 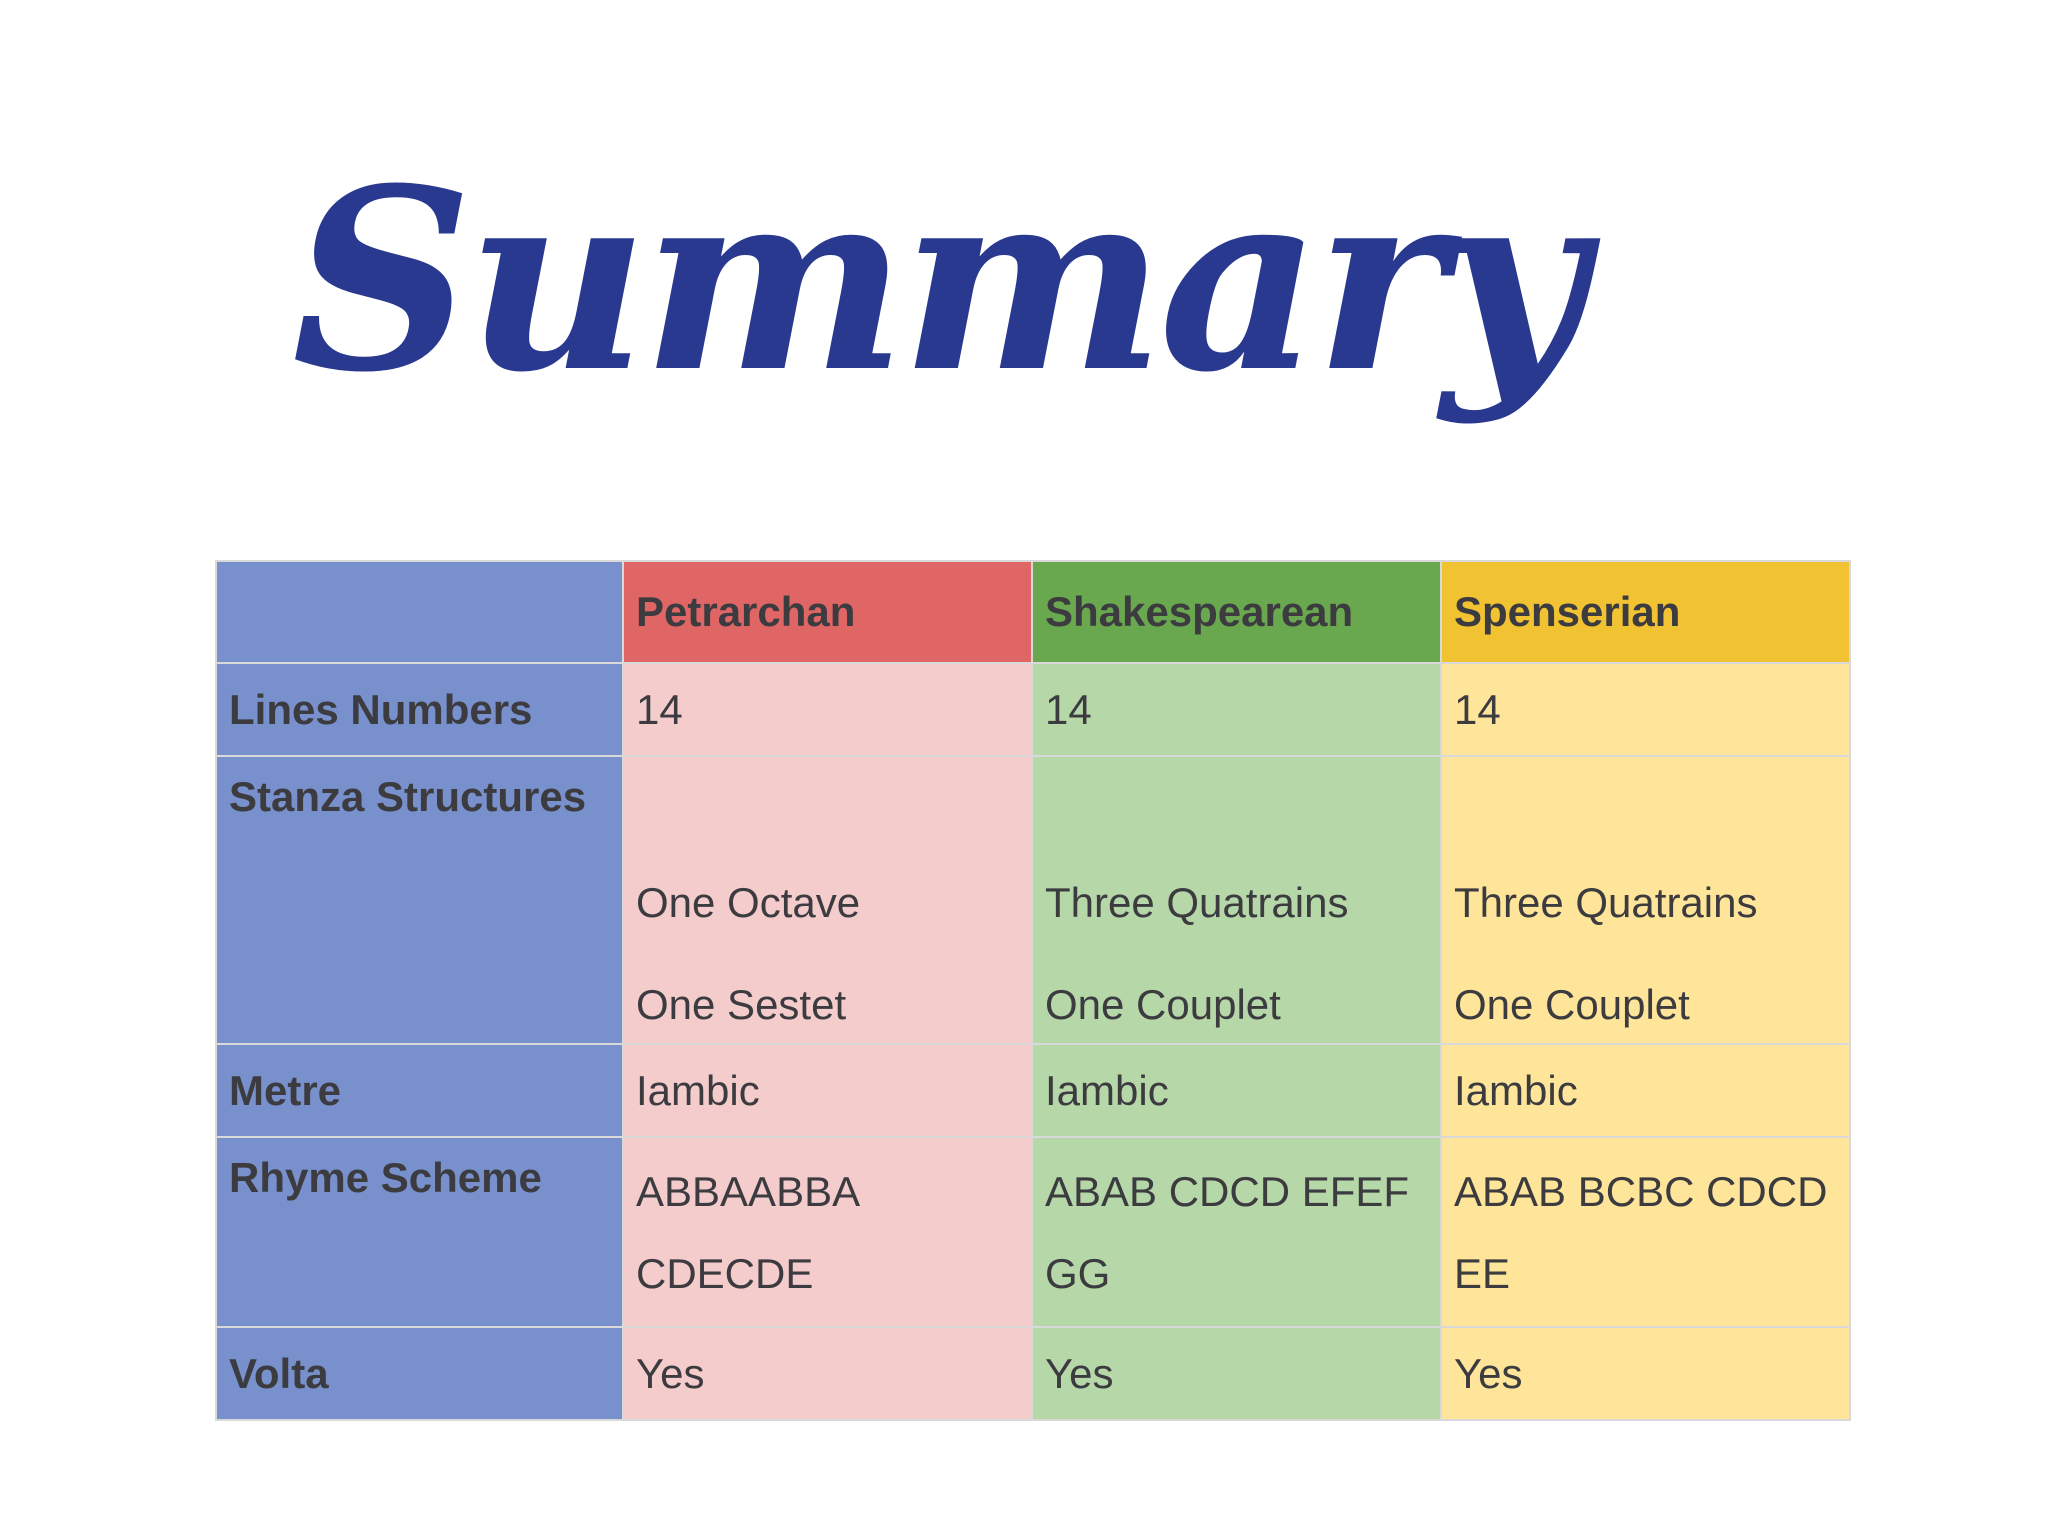 I want to click on cell-spenserian: ABAB BCBC CDCD EE, so click(x=1645, y=1232).